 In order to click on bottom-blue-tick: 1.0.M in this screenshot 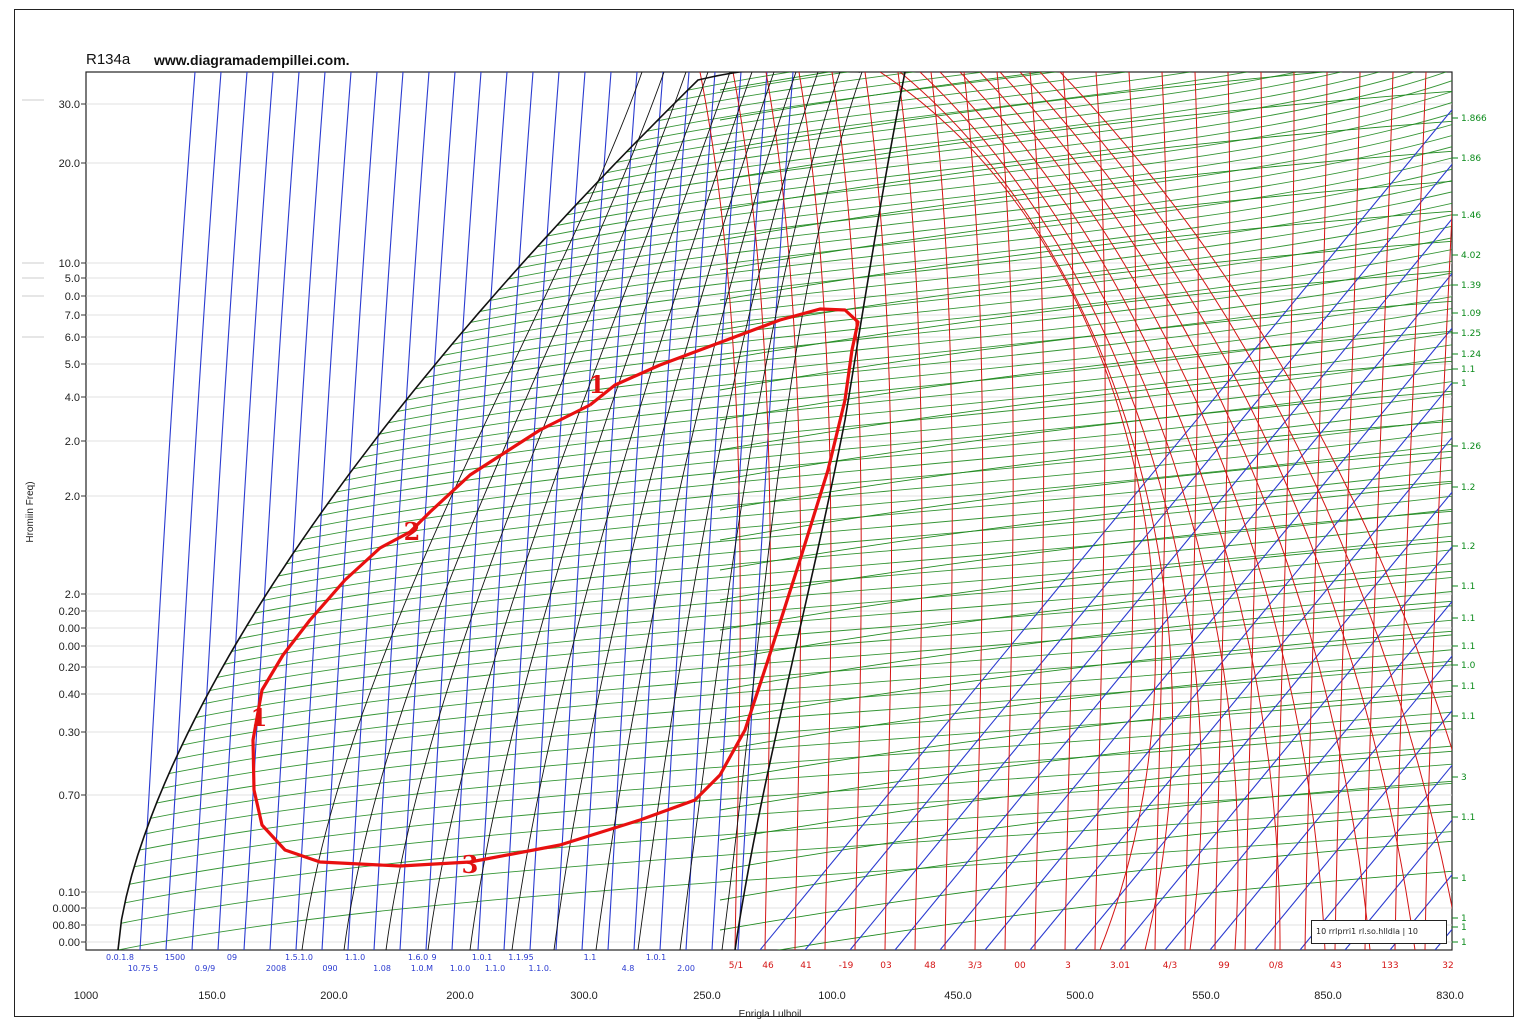, I will do `click(422, 968)`.